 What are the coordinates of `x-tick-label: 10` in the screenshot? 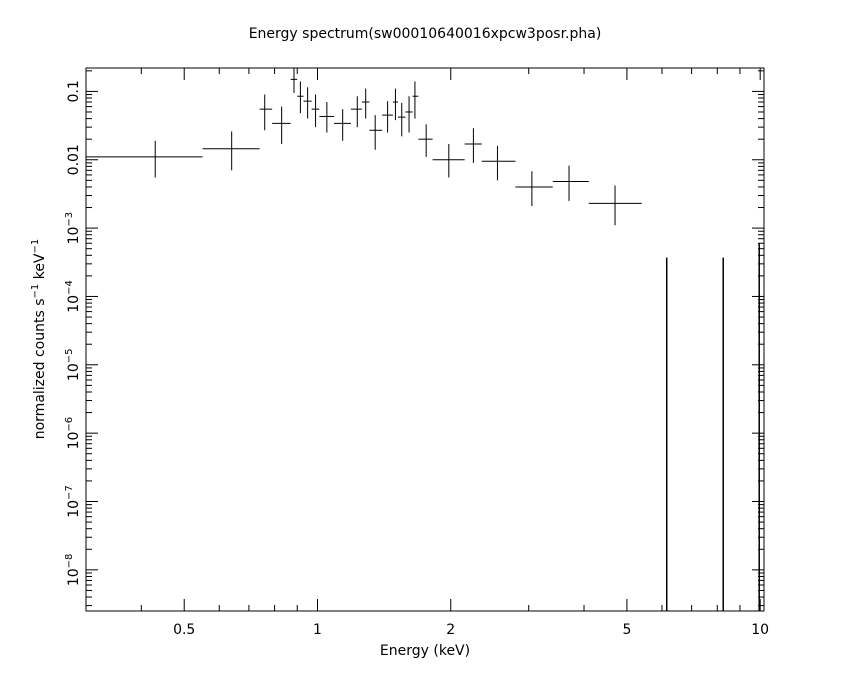 It's located at (760, 630).